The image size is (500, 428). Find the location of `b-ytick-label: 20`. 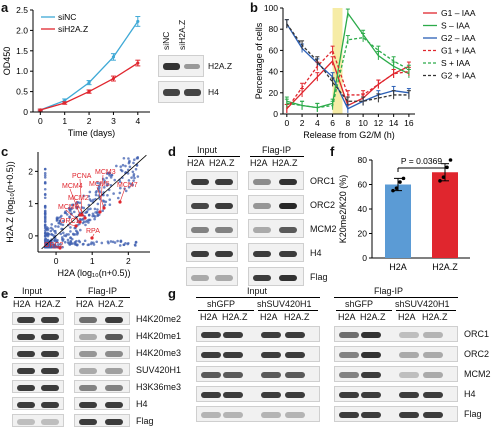

b-ytick-label: 20 is located at coordinates (274, 93).